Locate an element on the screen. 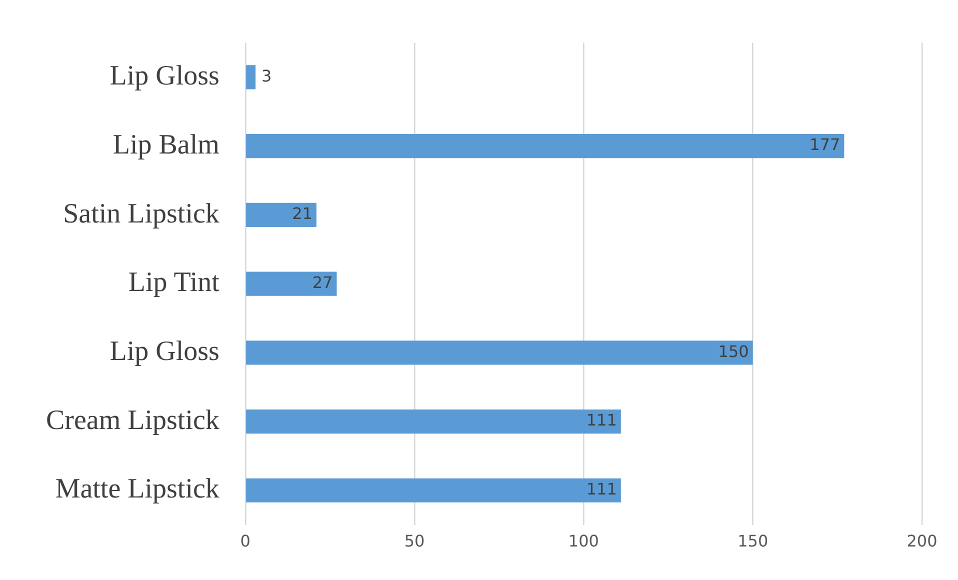 The width and height of the screenshot is (958, 580). y-tick-label: Lip Balm is located at coordinates (166, 144).